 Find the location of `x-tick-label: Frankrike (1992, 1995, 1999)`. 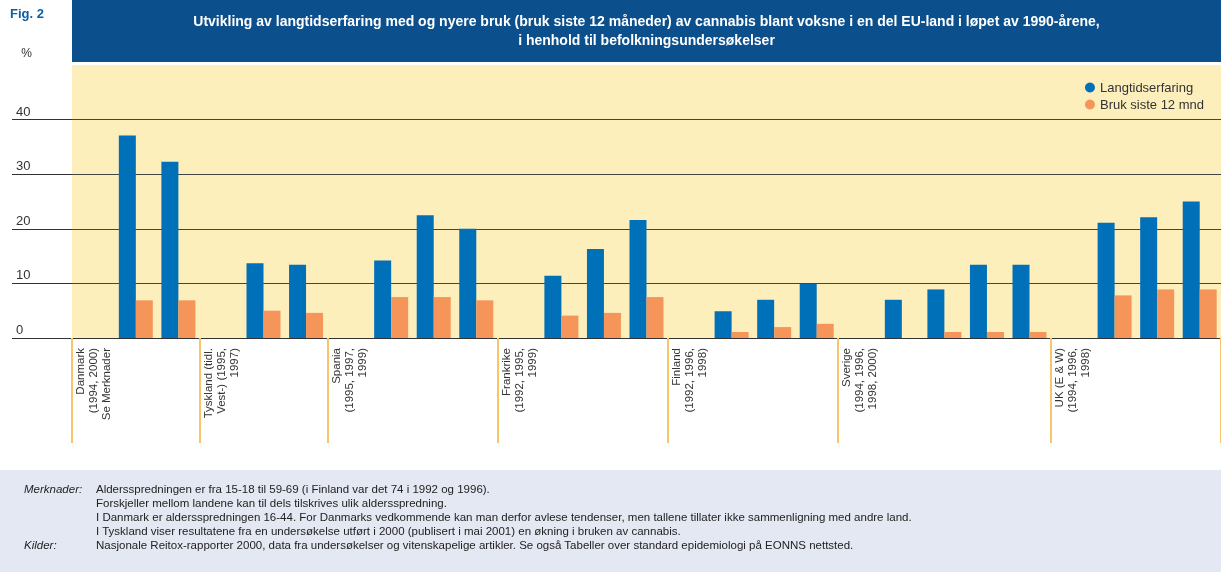

x-tick-label: Frankrike (1992, 1995, 1999) is located at coordinates (518, 380).